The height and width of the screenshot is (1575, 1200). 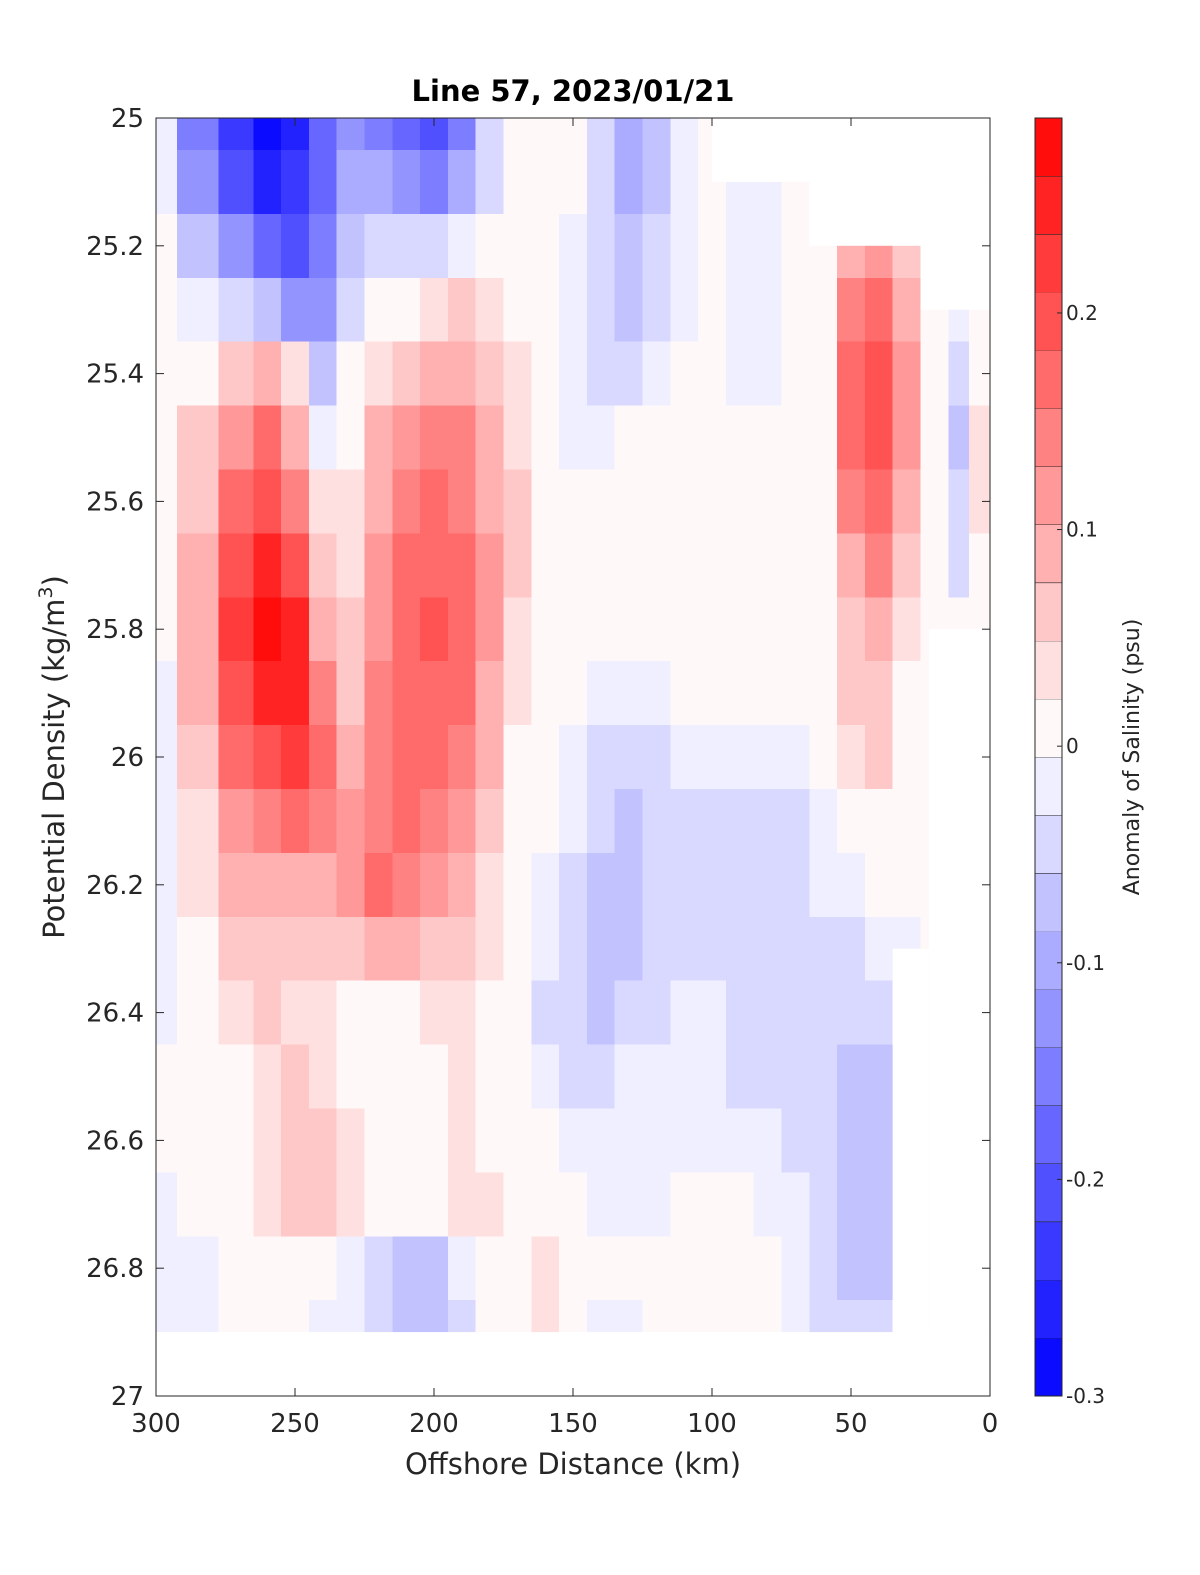 I want to click on y-axis-label-close: ), so click(x=54, y=580).